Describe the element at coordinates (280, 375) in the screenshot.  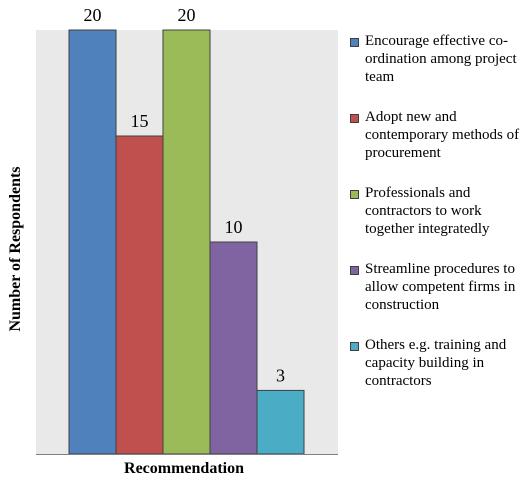
I see `bar-value-label: 3` at that location.